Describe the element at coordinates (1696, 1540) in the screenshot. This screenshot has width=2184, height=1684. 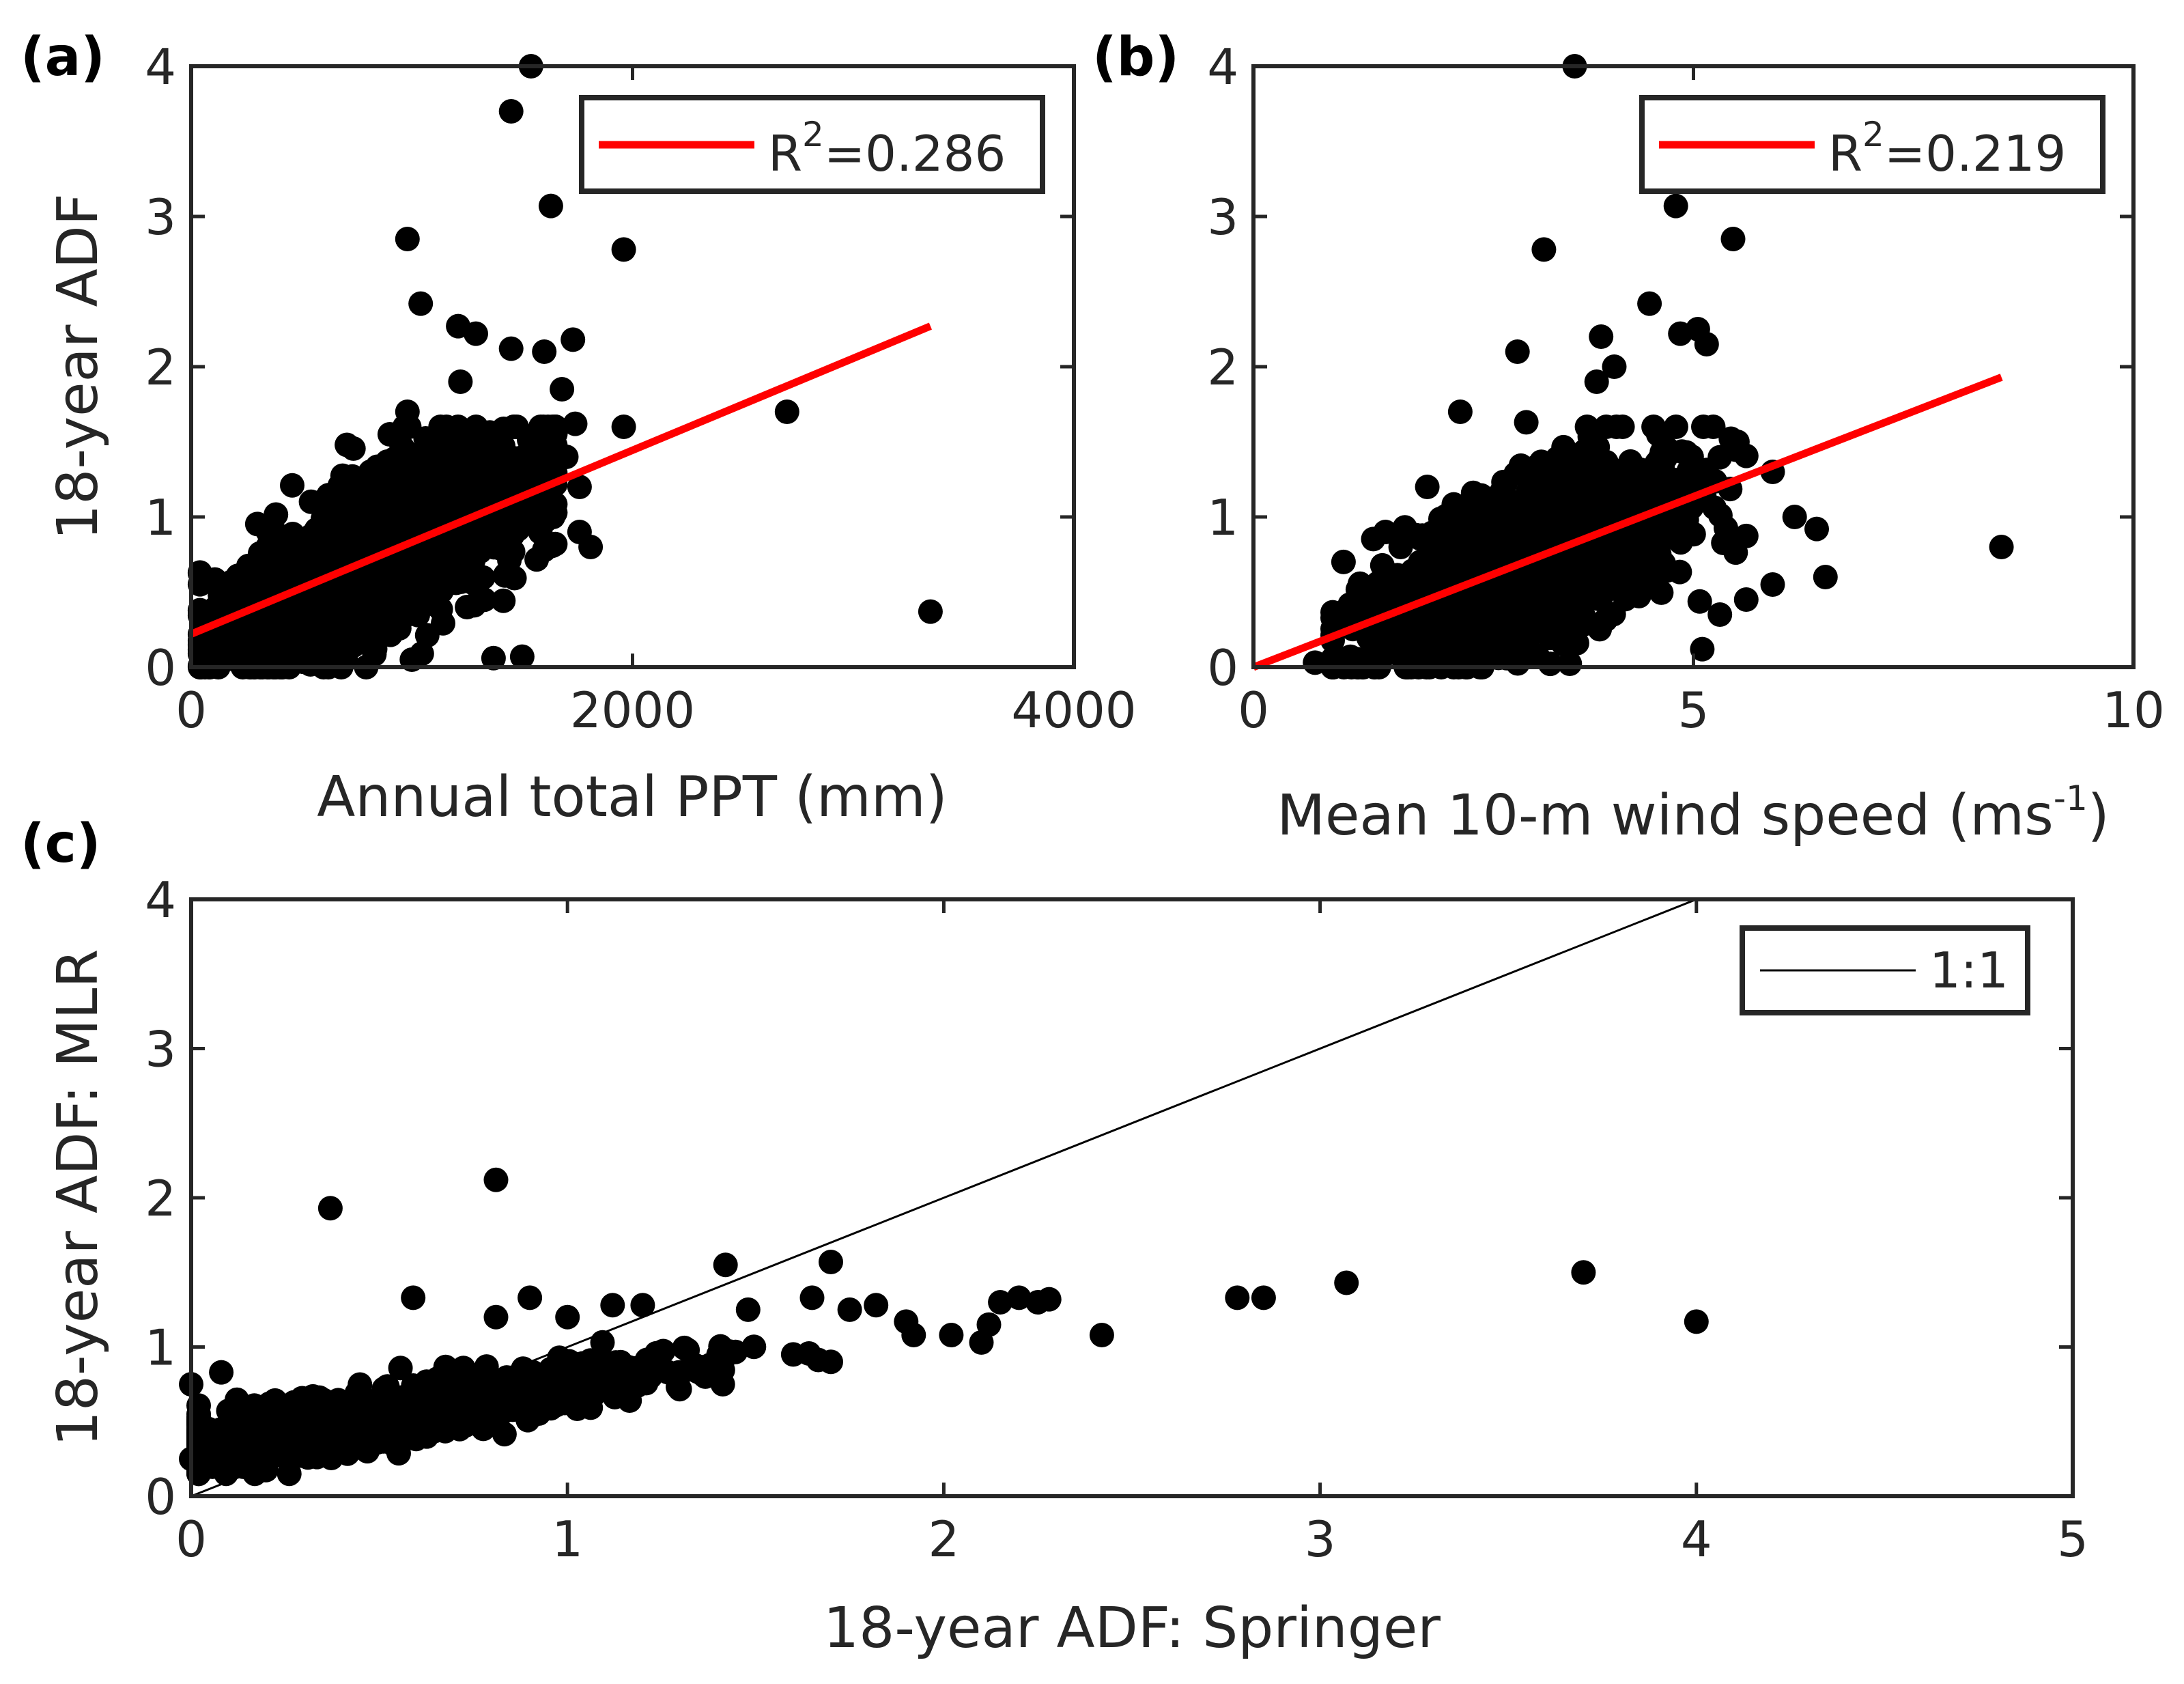
I see `panel-c-xtick-label: 4` at that location.